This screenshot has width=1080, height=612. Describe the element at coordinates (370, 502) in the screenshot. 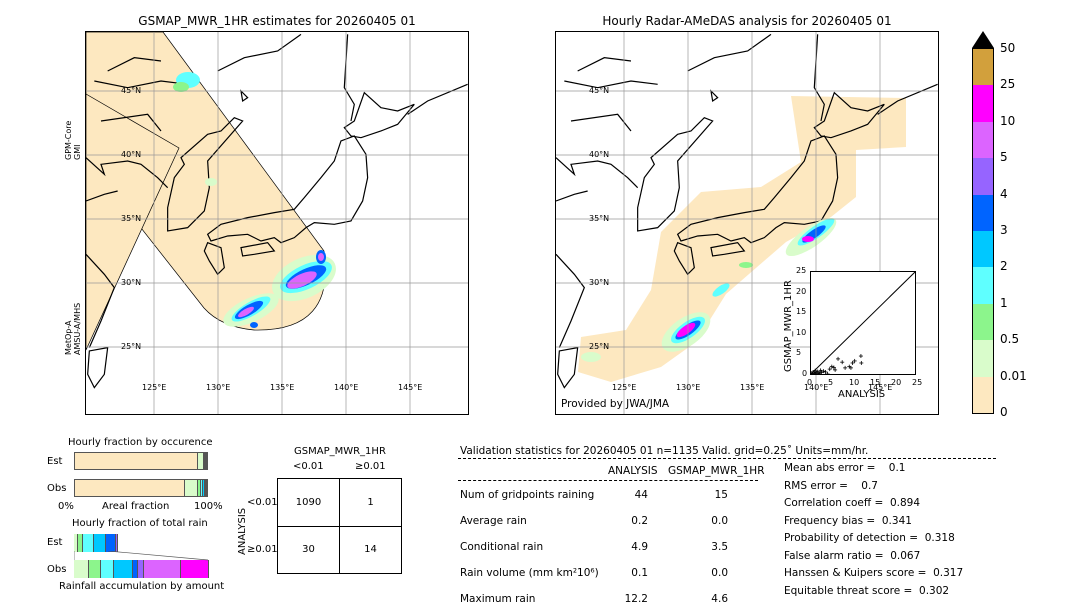

I see `cell-false-alarm: 1` at that location.